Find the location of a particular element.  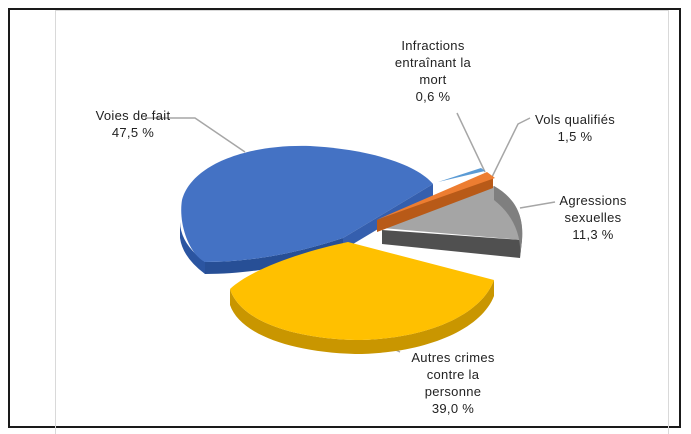

slice-autres-crimes is located at coordinates (362, 298).